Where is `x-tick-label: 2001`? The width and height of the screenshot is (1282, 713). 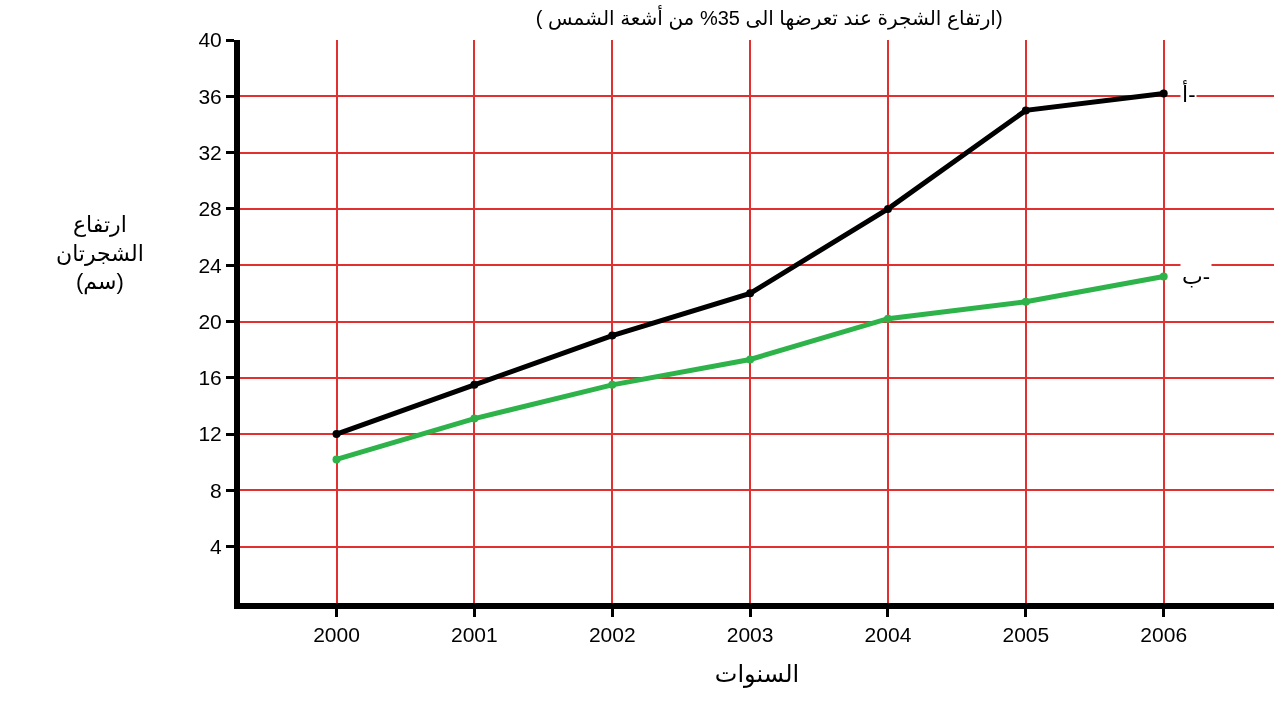 x-tick-label: 2001 is located at coordinates (474, 635).